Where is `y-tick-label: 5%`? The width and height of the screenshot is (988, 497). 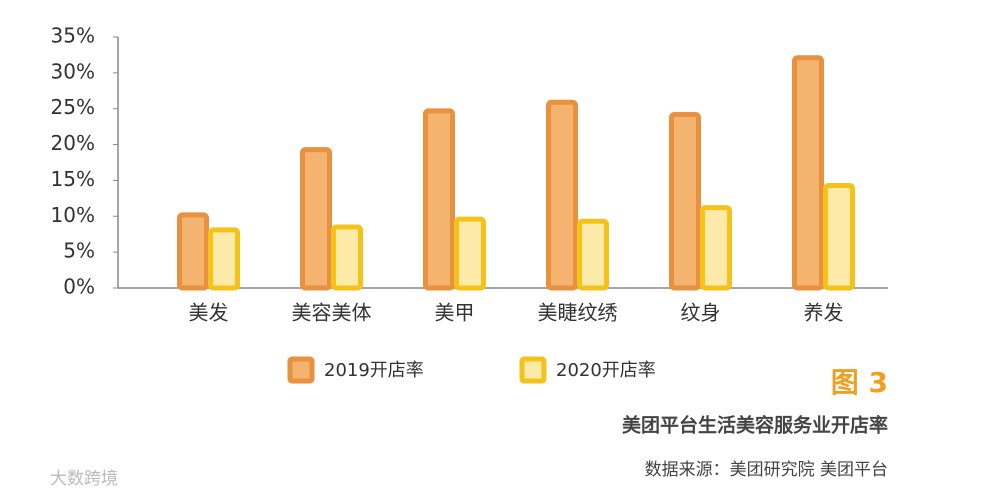
y-tick-label: 5% is located at coordinates (79, 251).